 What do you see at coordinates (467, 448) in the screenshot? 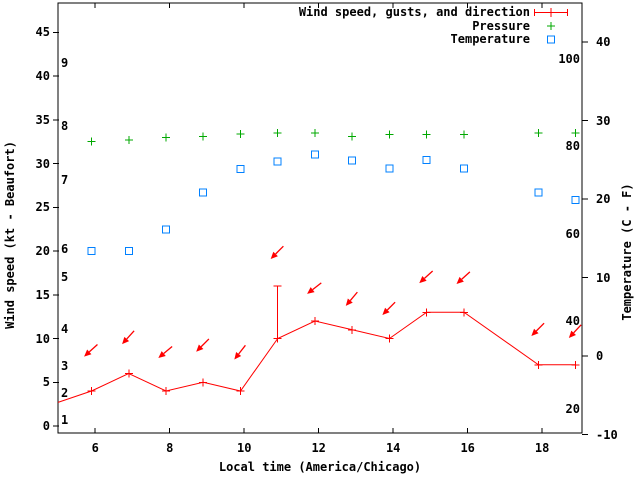
I see `x-tick-label: 16` at bounding box center [467, 448].